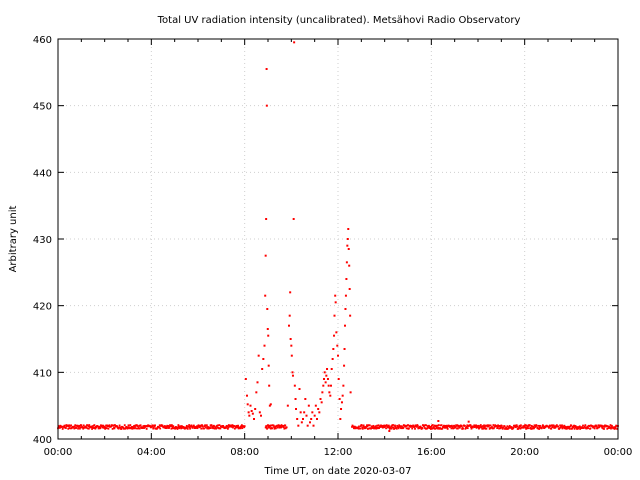  I want to click on x-tick-label: 08:00, so click(244, 452).